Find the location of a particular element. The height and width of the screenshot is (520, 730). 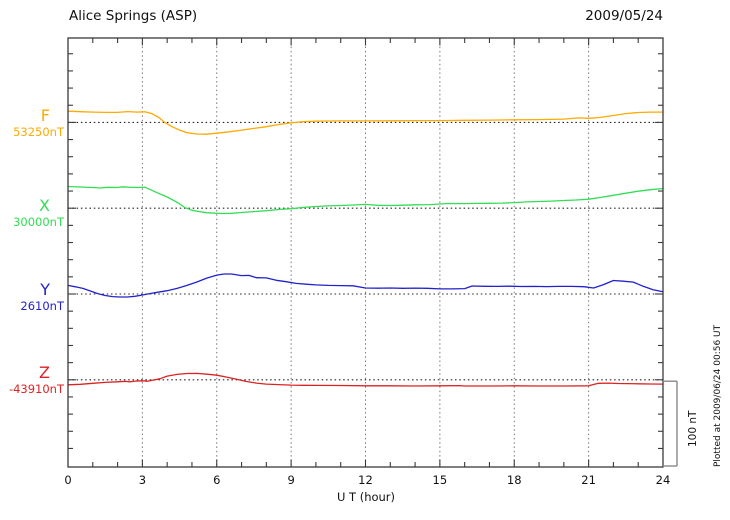

channel-label-F: F 53250nT is located at coordinates (38, 122).